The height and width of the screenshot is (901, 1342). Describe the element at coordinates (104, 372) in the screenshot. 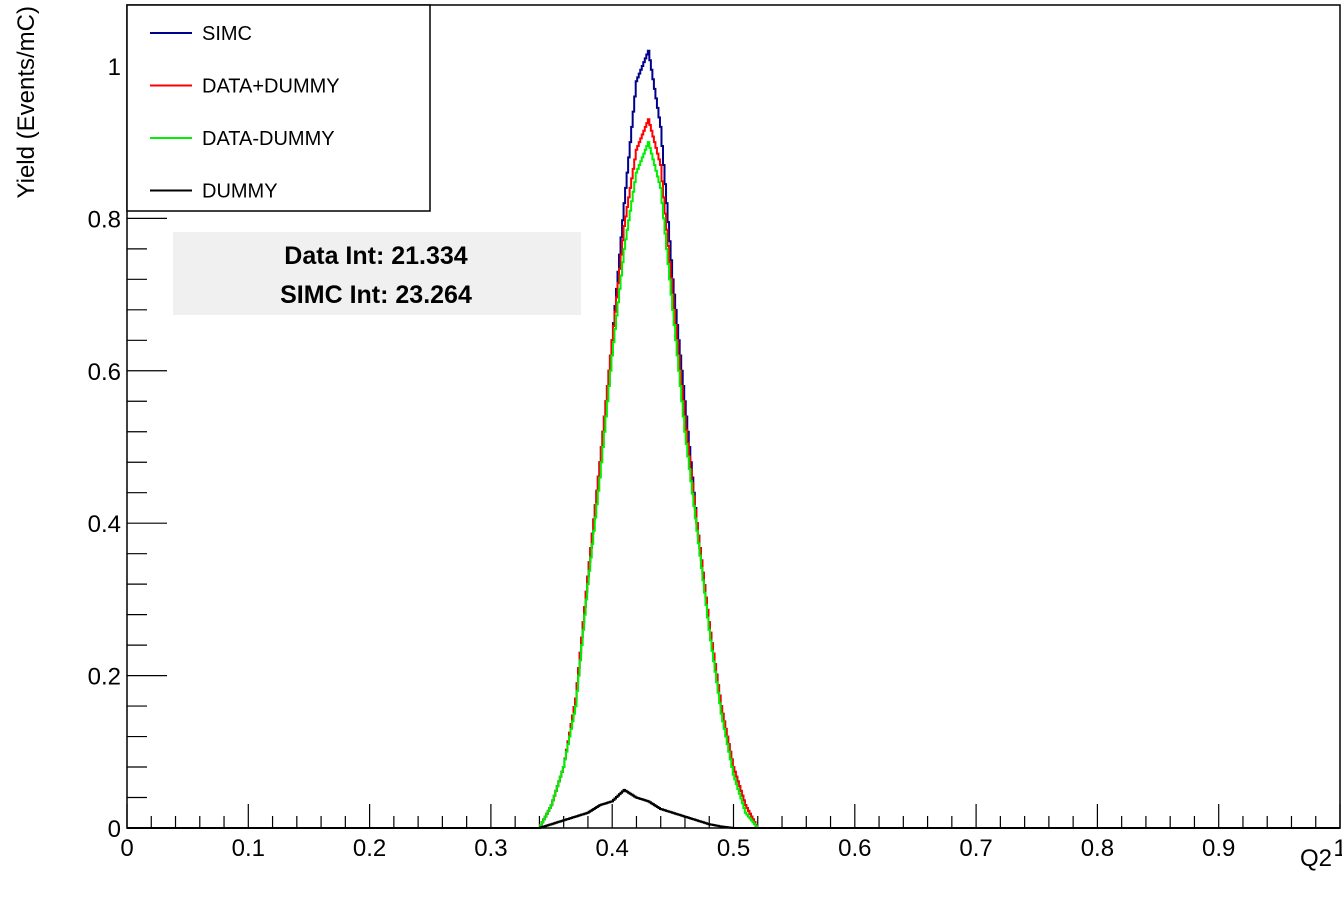

I see `y-tick-label: 0.6` at that location.